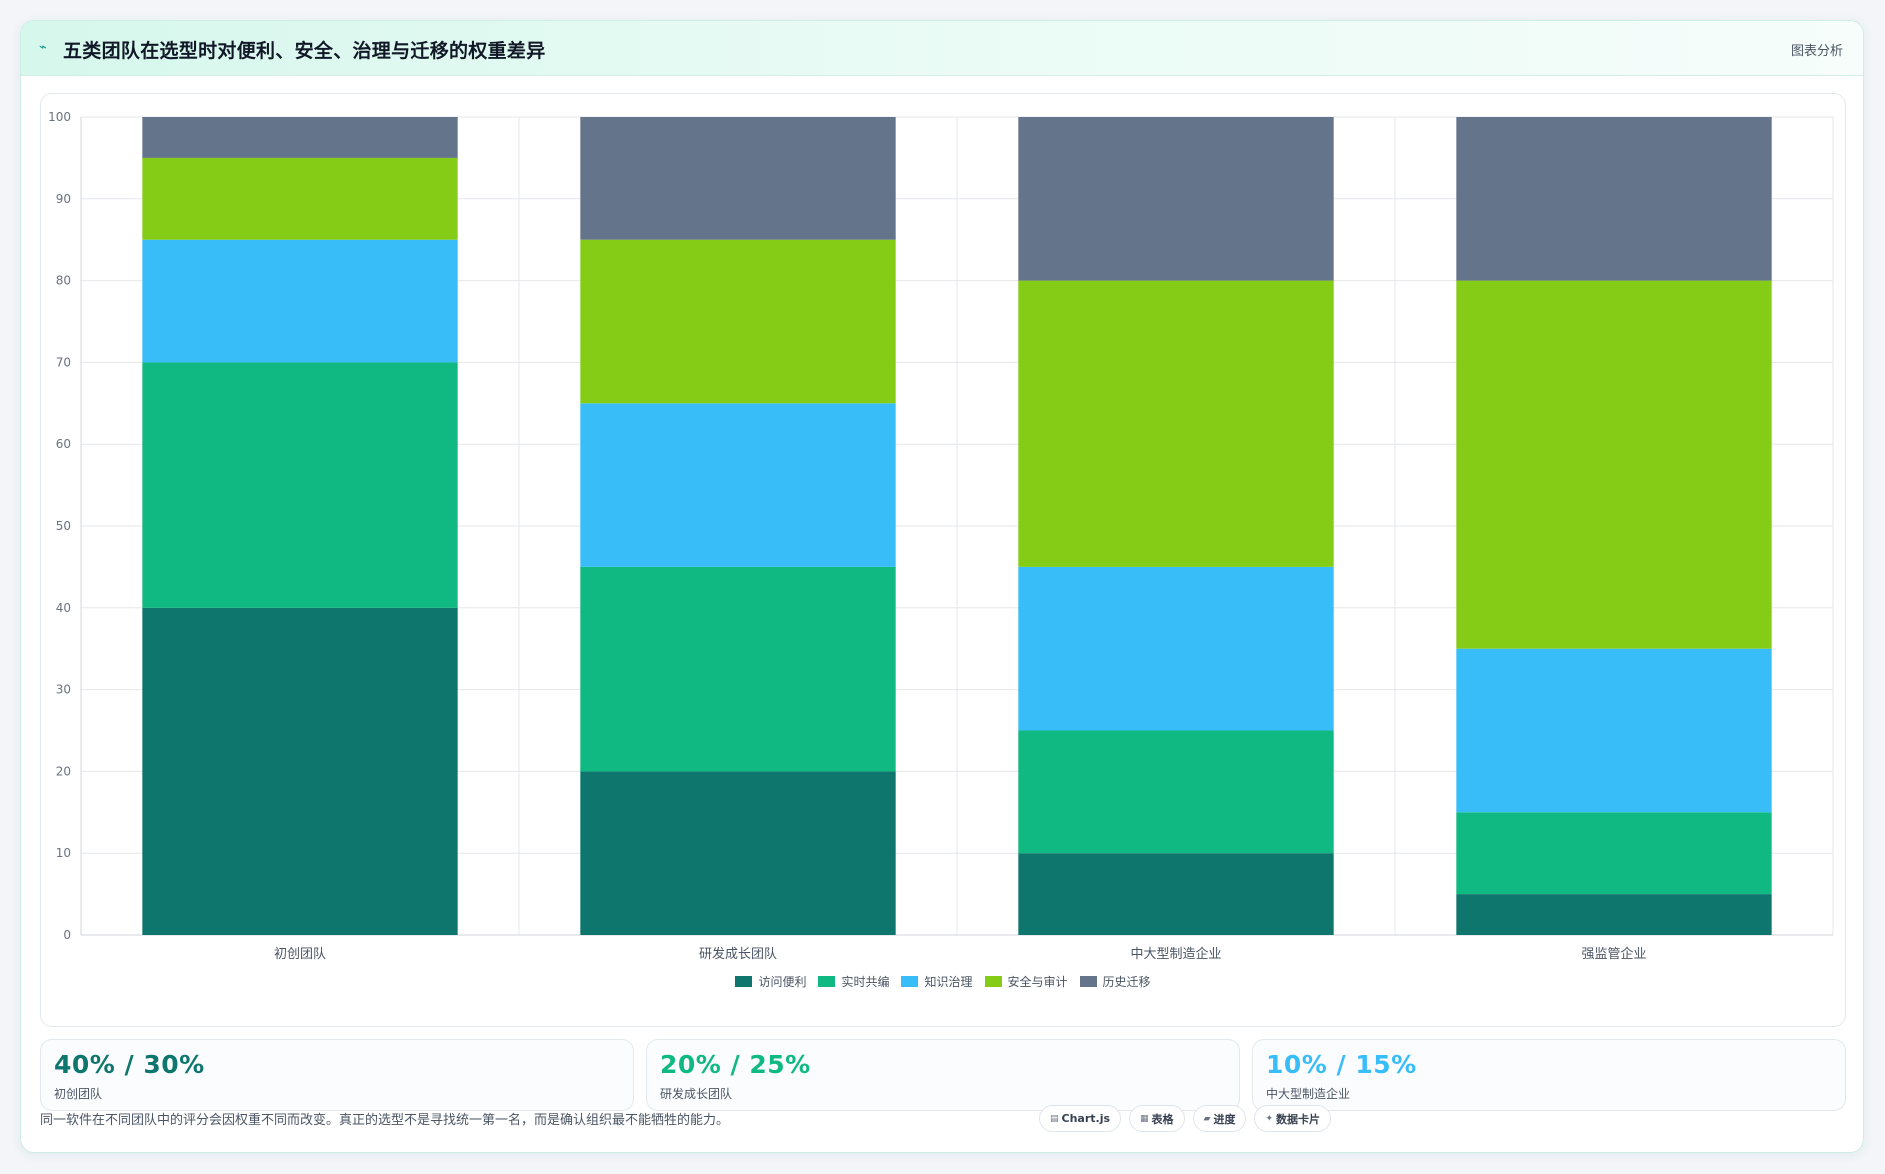 This screenshot has width=1885, height=1174. What do you see at coordinates (1613, 954) in the screenshot?
I see `x-tick-label: 强监管企业` at bounding box center [1613, 954].